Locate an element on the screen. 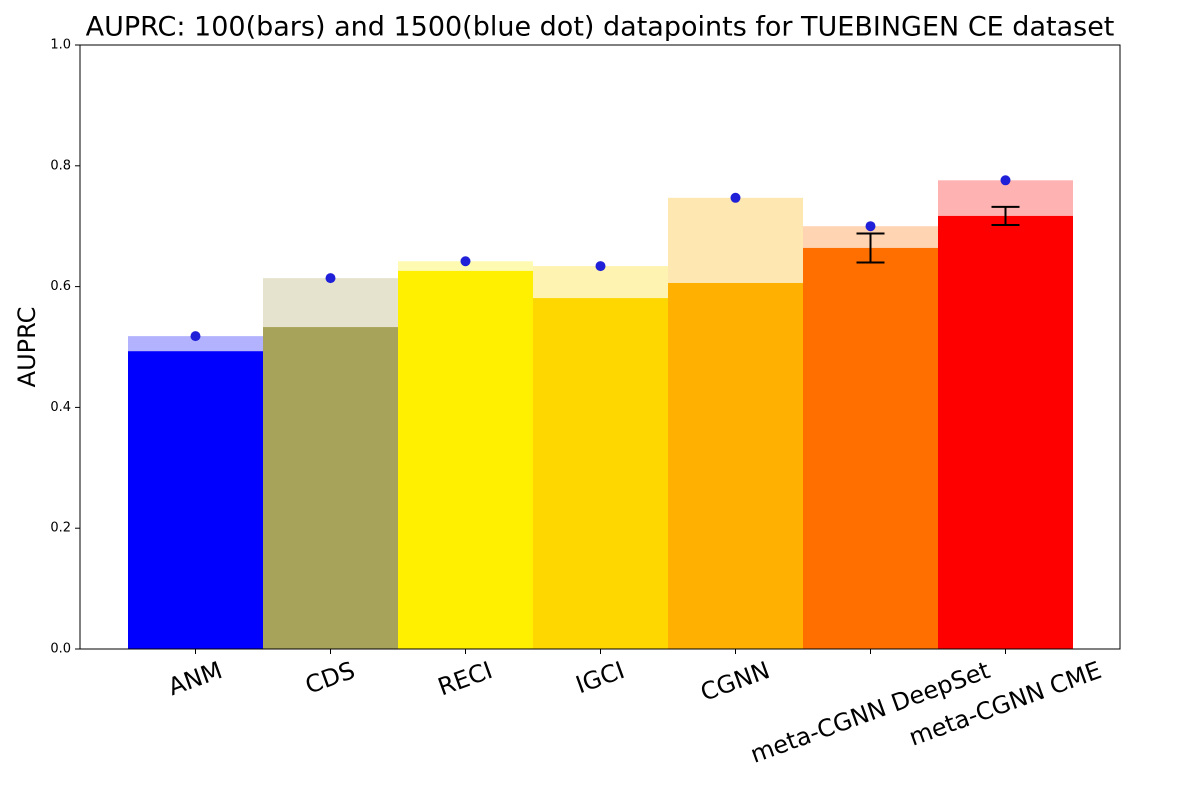  x-tick-label: ANM is located at coordinates (194, 678).